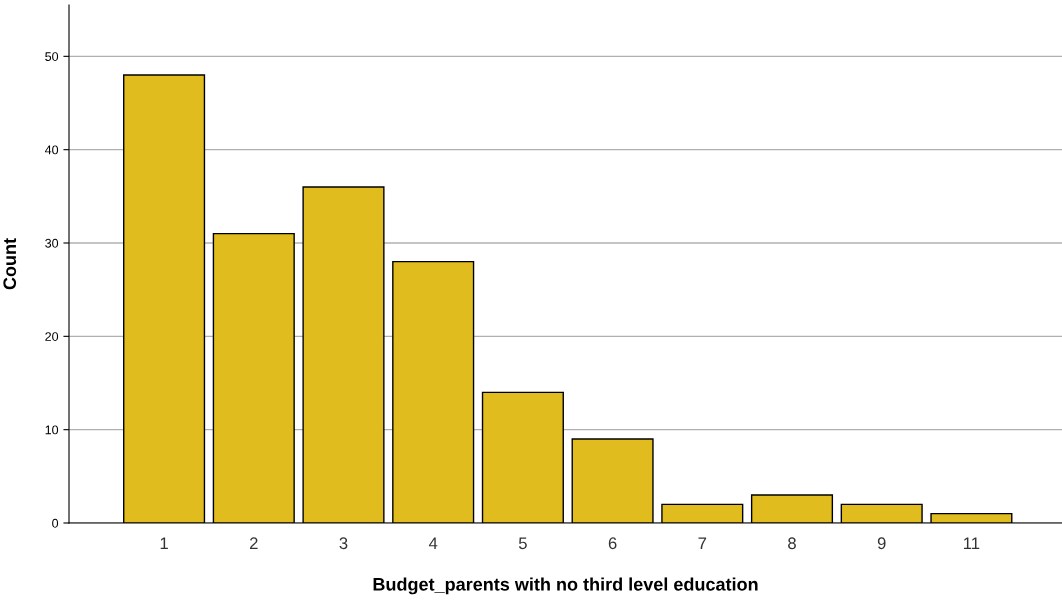  What do you see at coordinates (343, 543) in the screenshot?
I see `x-tick-label: 3` at bounding box center [343, 543].